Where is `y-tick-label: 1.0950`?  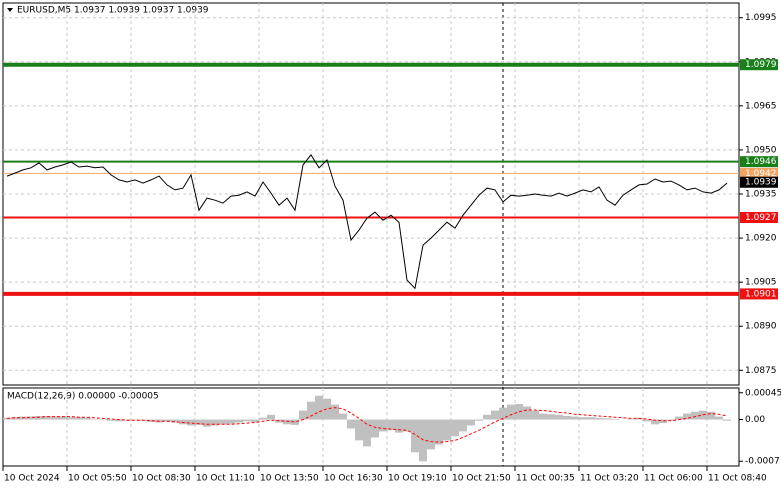 y-tick-label: 1.0950 is located at coordinates (761, 150).